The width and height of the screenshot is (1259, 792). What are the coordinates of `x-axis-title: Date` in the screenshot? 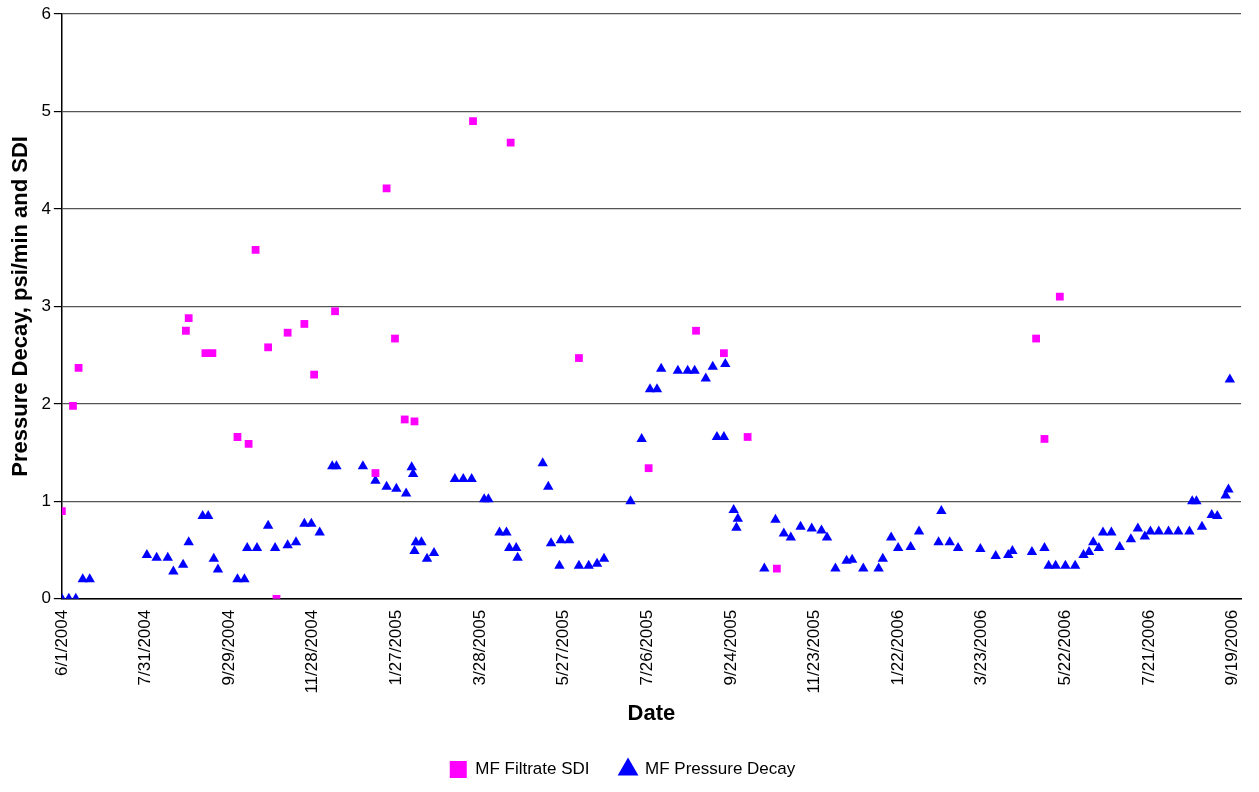 It's located at (651, 712).